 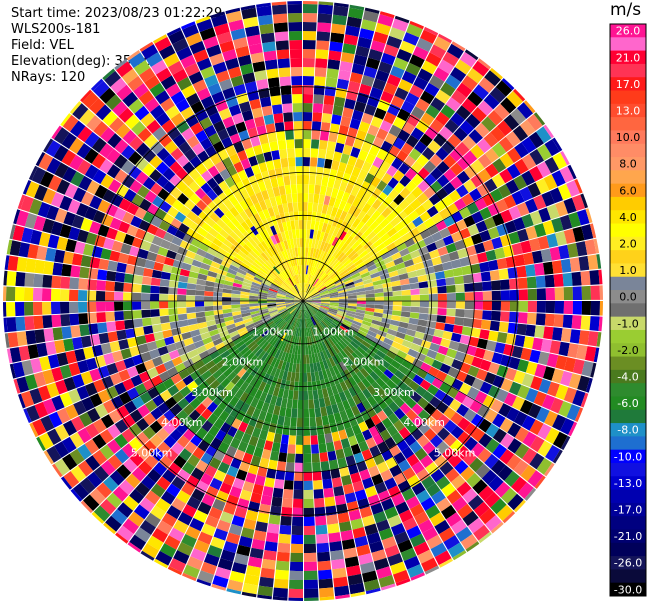 I want to click on range-ring-label: 3.00km, so click(x=394, y=392).